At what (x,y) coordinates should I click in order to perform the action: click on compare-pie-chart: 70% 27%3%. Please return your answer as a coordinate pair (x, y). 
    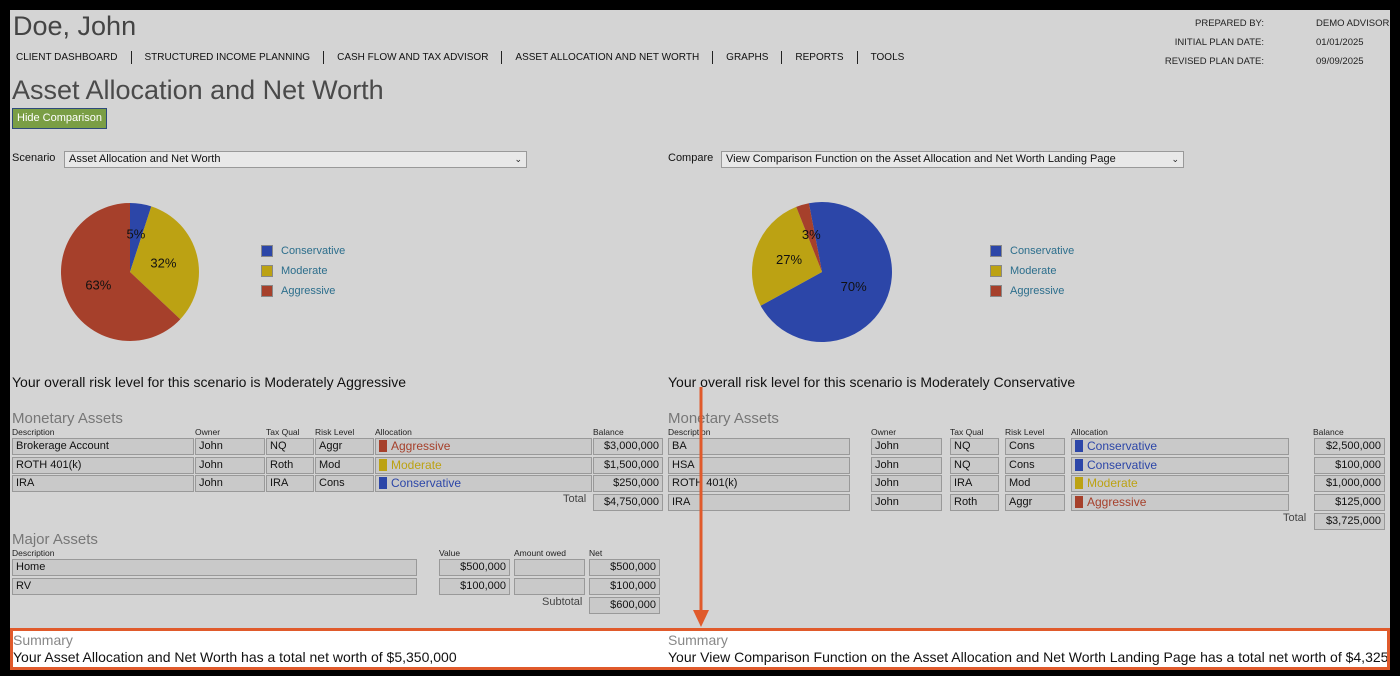
    Looking at the image, I should click on (822, 272).